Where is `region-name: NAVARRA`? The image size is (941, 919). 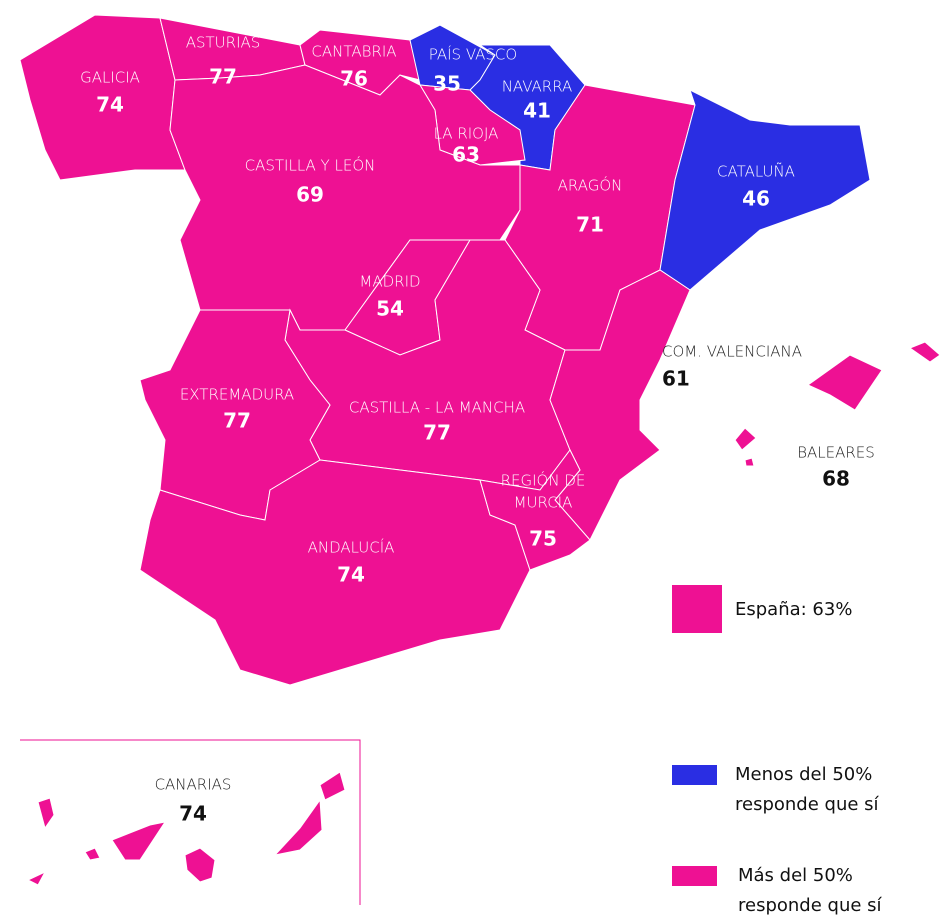
region-name: NAVARRA is located at coordinates (537, 87).